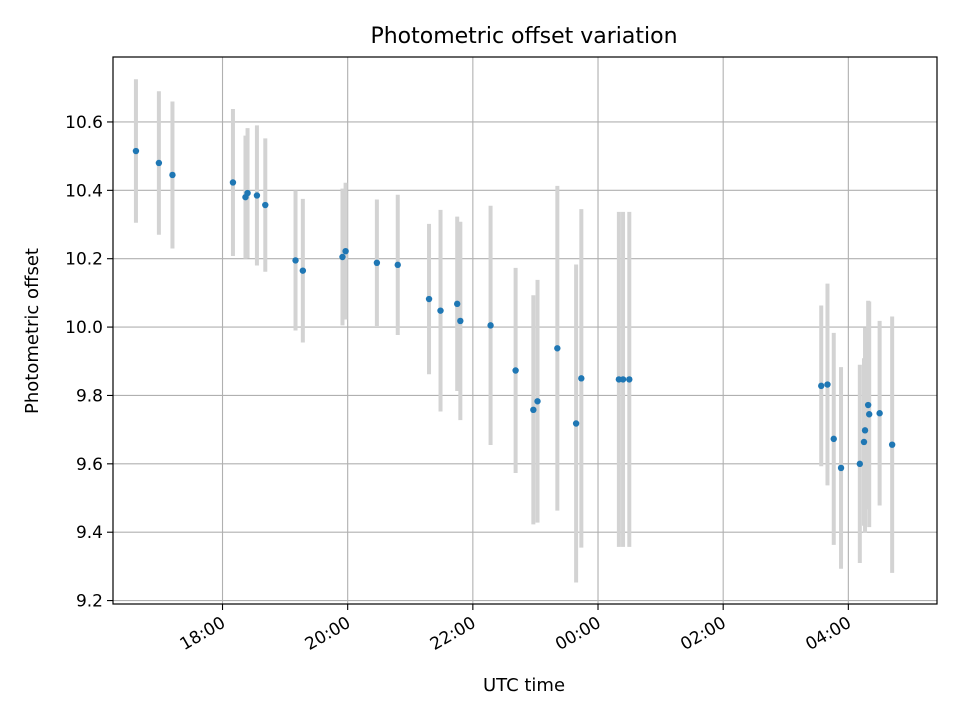 This screenshot has height=720, width=960. What do you see at coordinates (89, 533) in the screenshot?
I see `y-tick-label: 9.4` at bounding box center [89, 533].